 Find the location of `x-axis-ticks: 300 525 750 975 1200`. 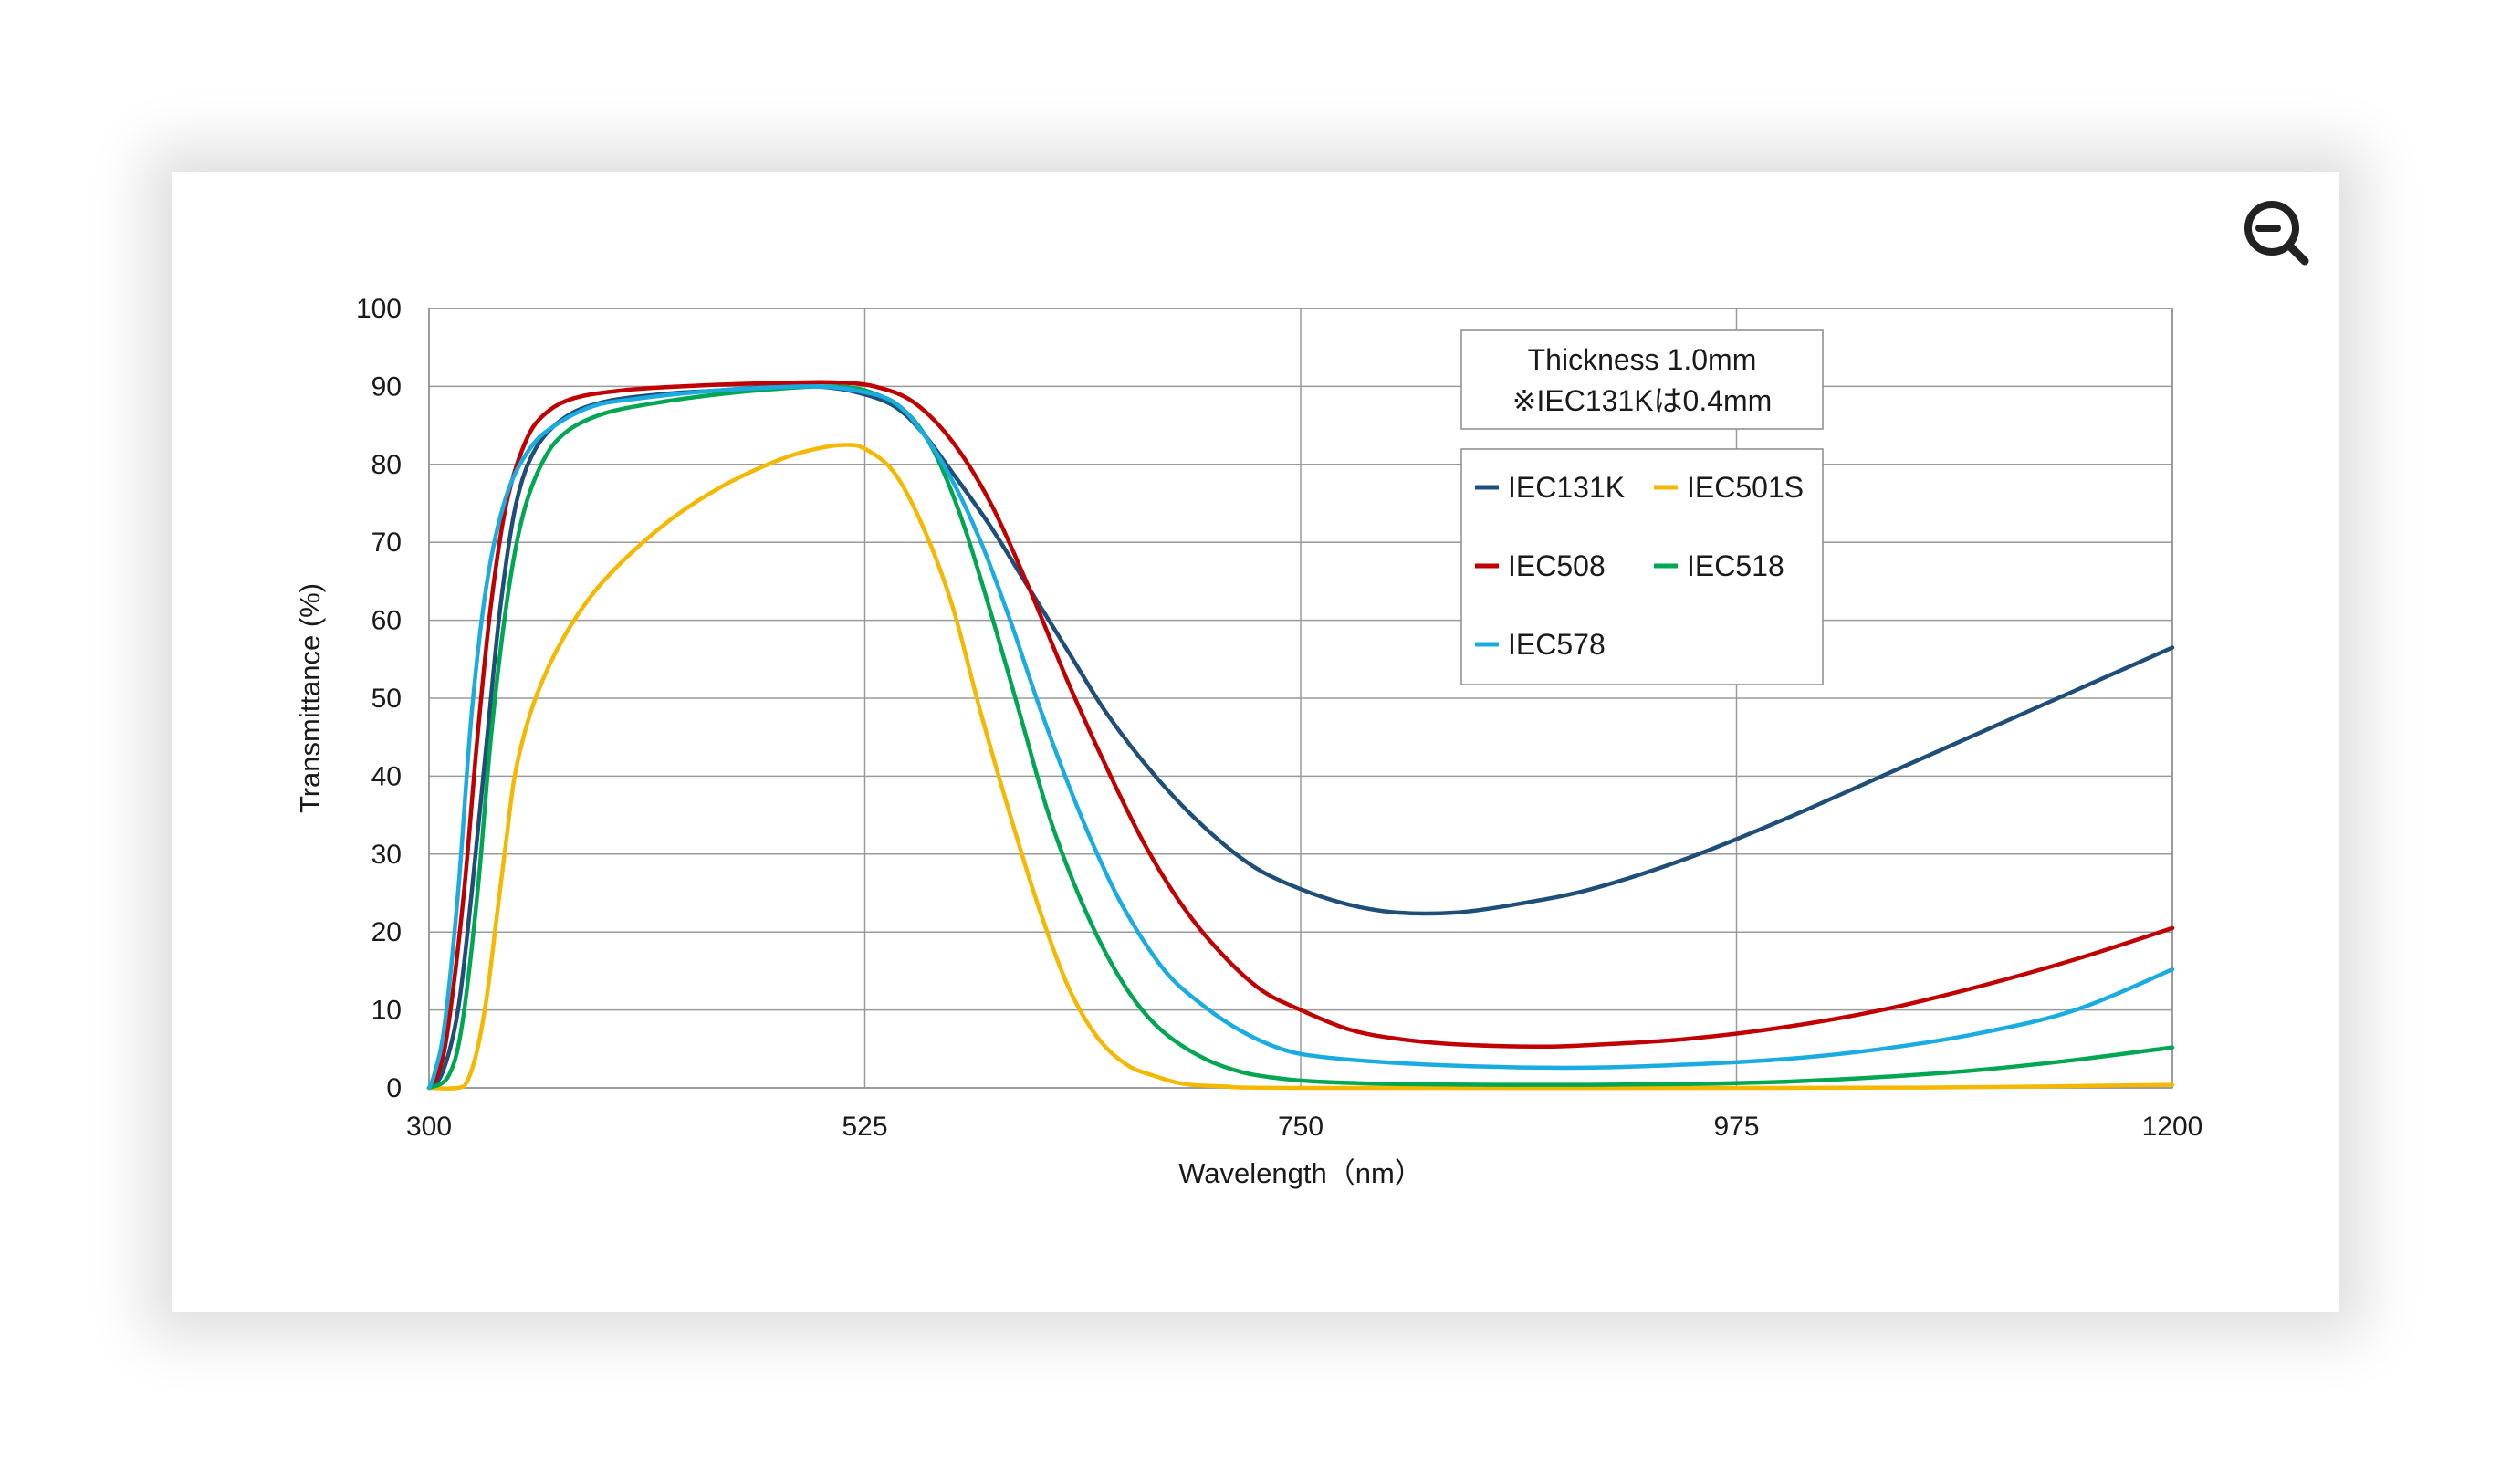

x-axis-ticks: 300 525 750 975 1200 is located at coordinates (1304, 1127).